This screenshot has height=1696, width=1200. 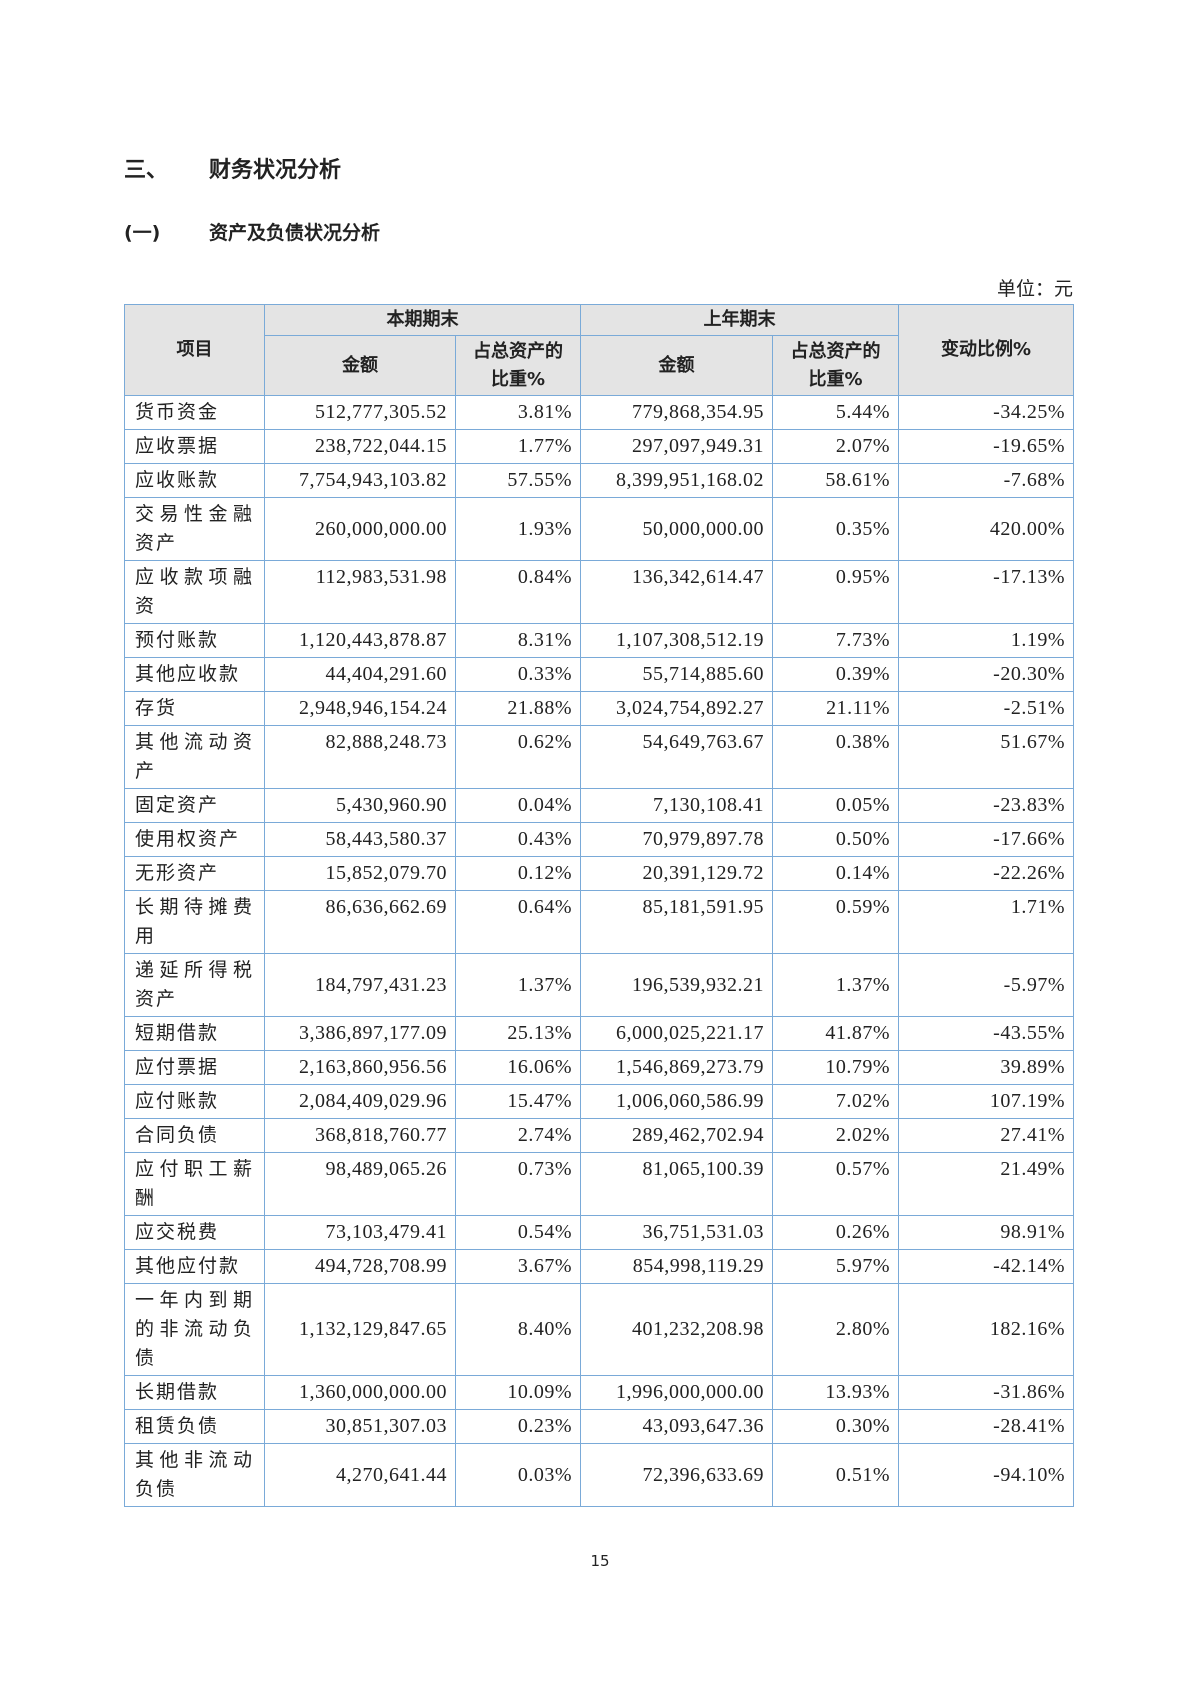 I want to click on cell-item-name: 应交税费, so click(x=194, y=1232).